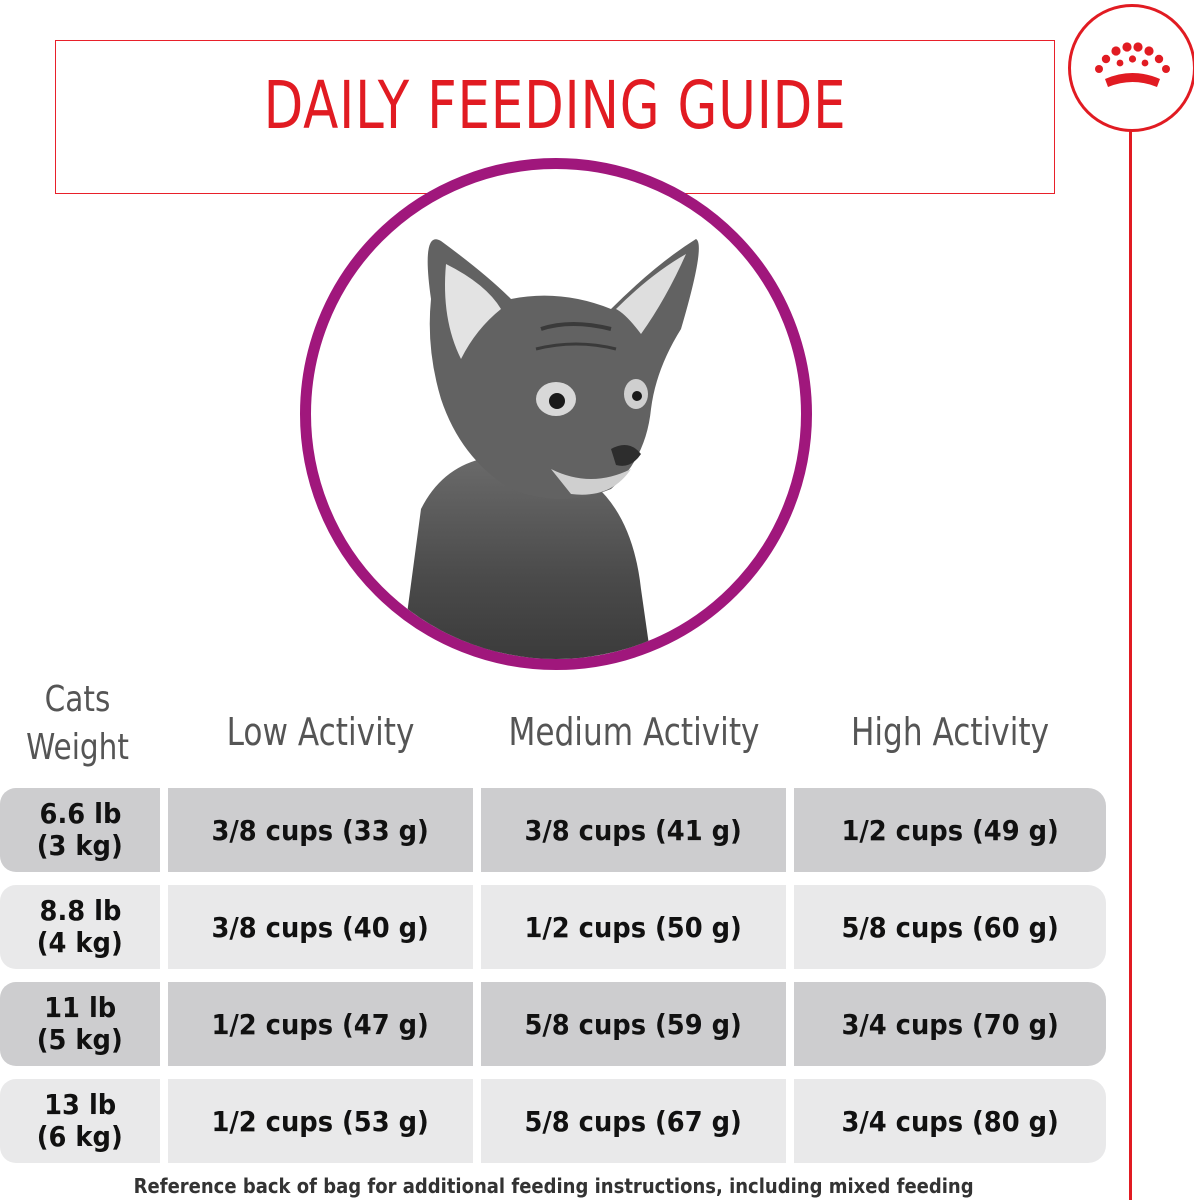 Image resolution: width=1194 pixels, height=1200 pixels. Describe the element at coordinates (77, 747) in the screenshot. I see `weight-header-line2: Weight` at that location.